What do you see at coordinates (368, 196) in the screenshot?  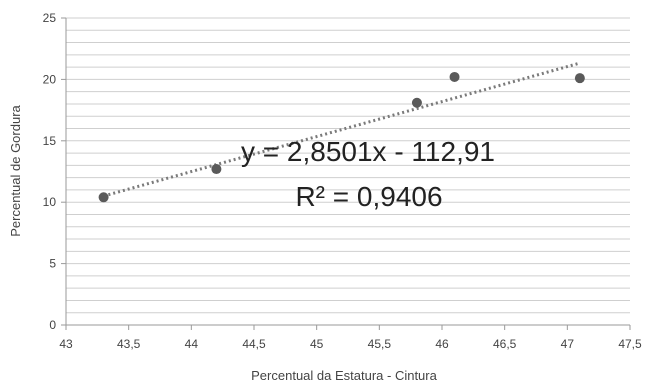 I see `r-squared-label: R² = 0,9406` at bounding box center [368, 196].